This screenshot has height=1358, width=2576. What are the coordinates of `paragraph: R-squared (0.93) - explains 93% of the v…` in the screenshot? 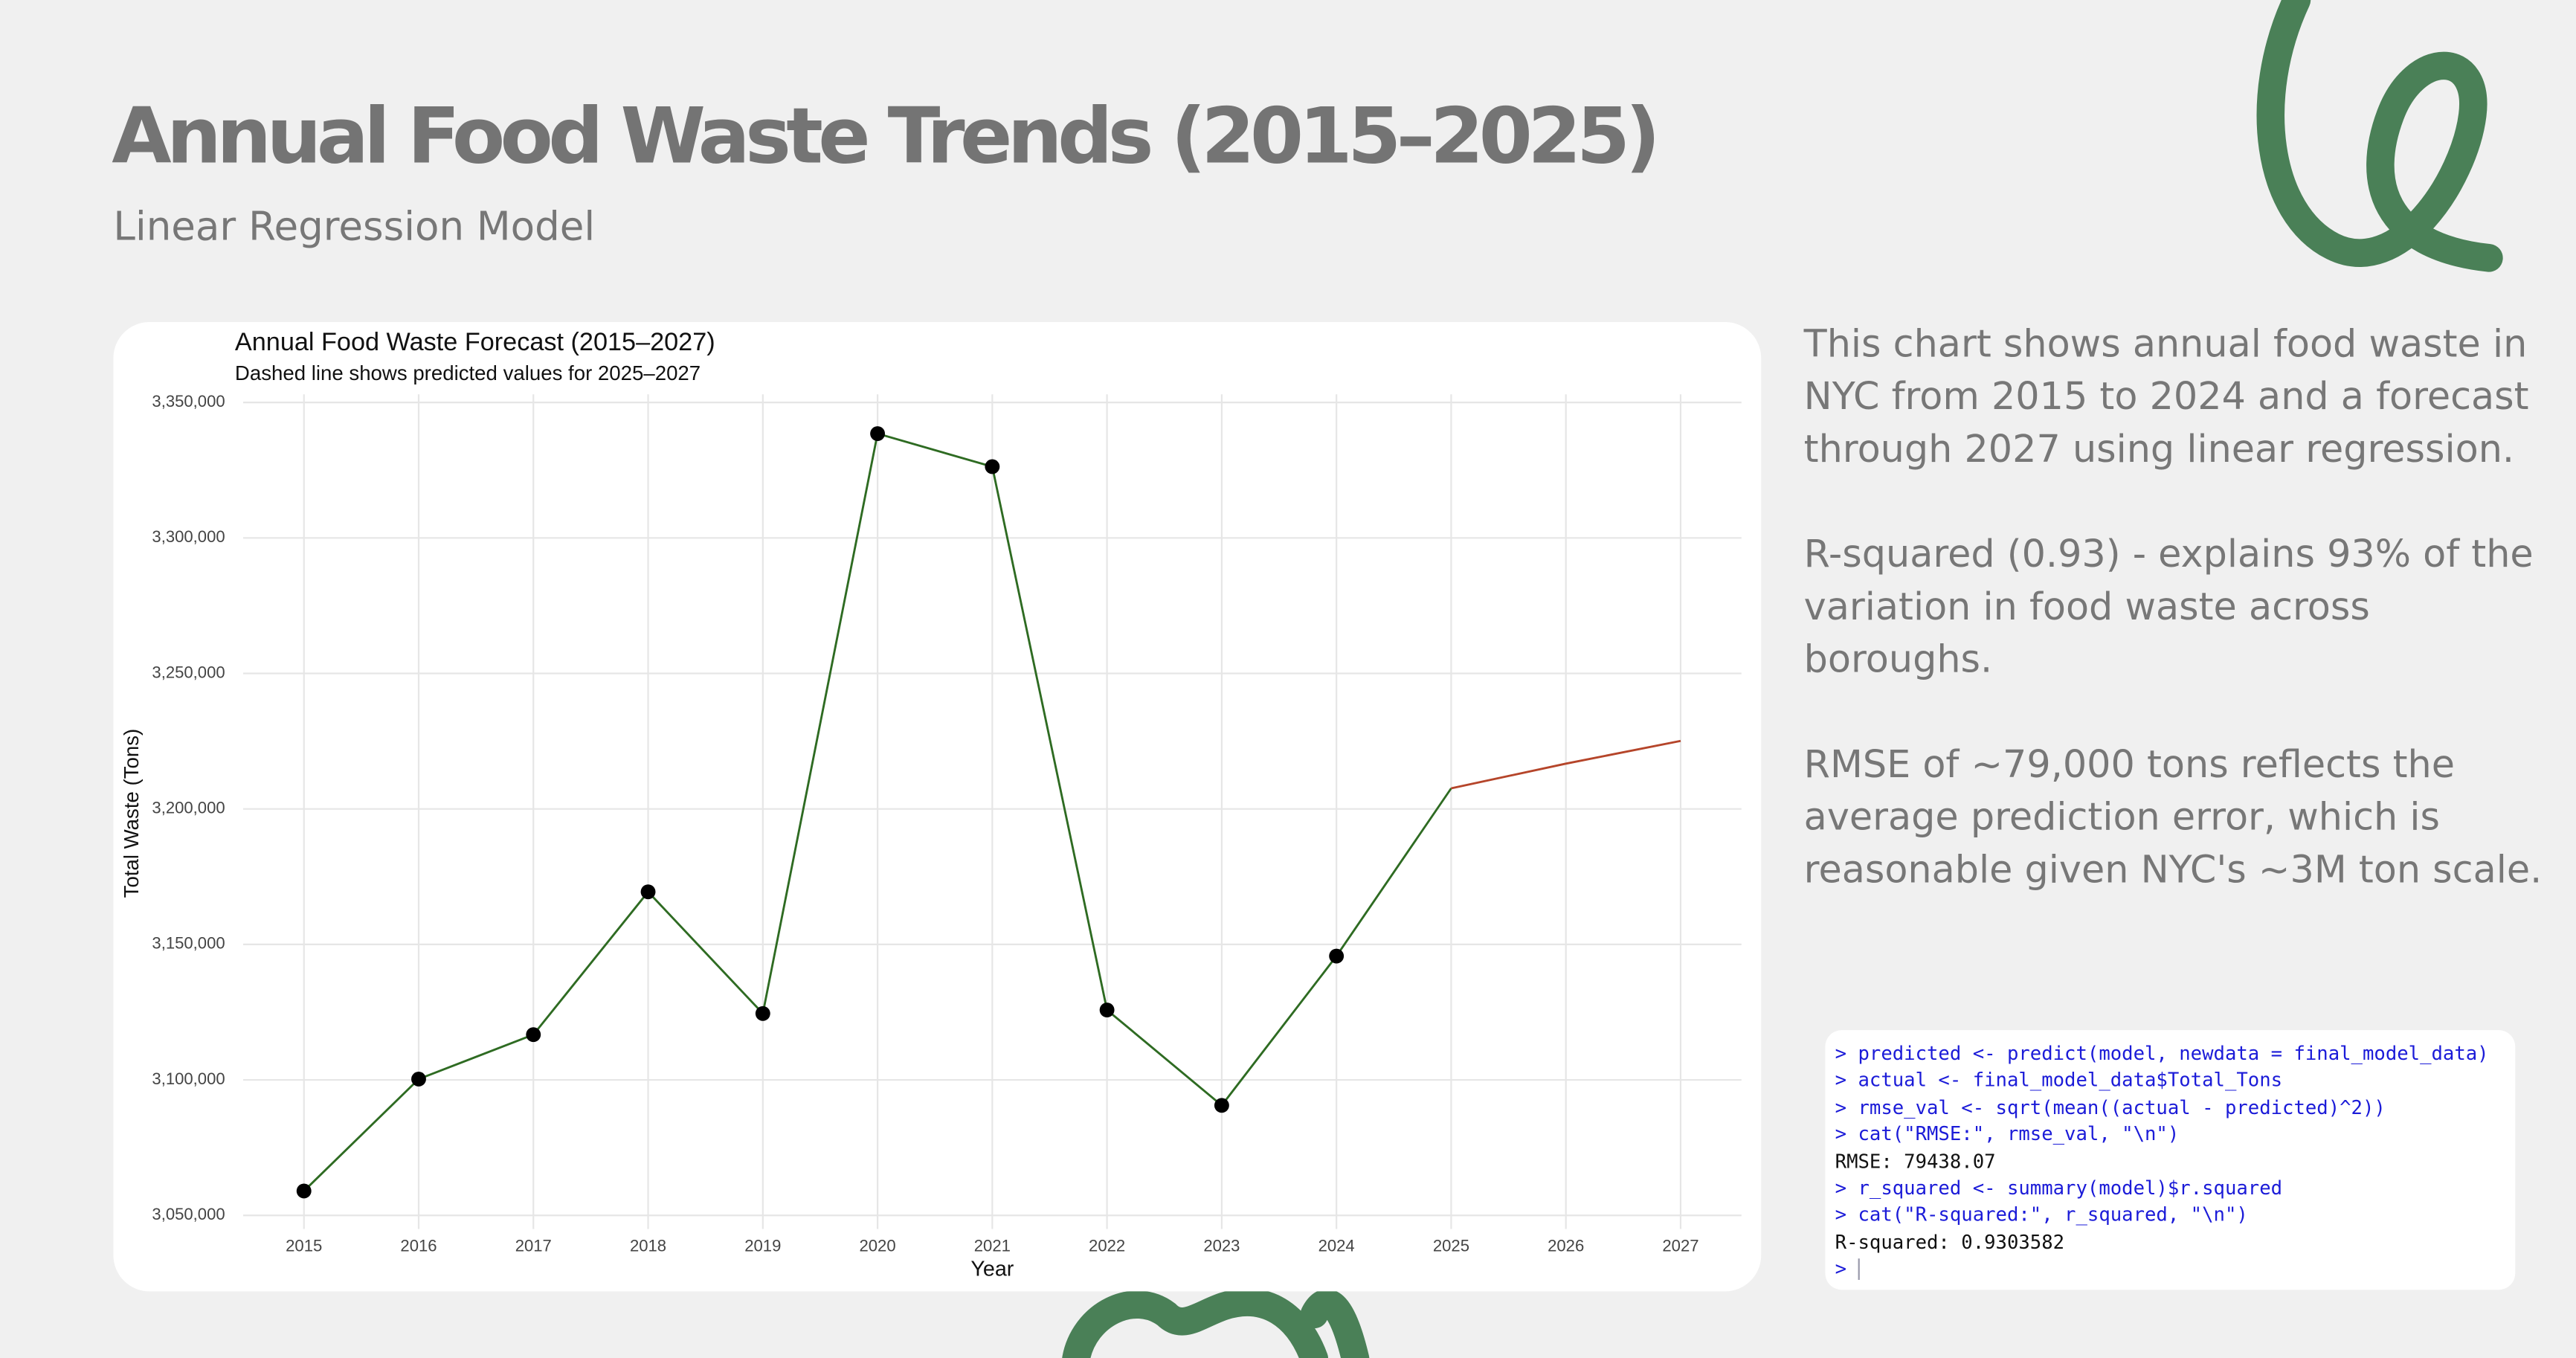 It's located at (2168, 607).